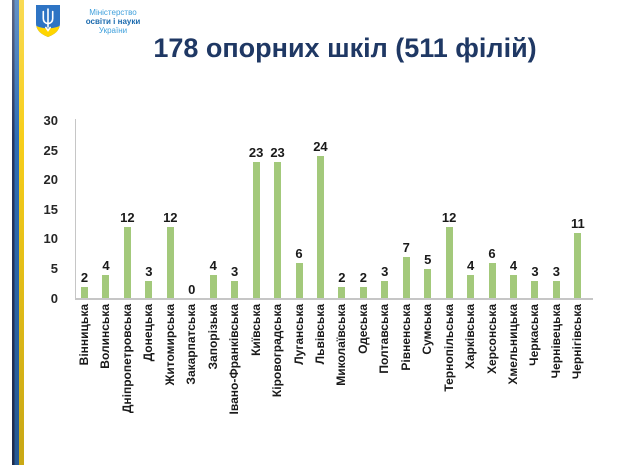 This screenshot has height=465, width=620. Describe the element at coordinates (113, 12) in the screenshot. I see `ministry-name-line1: Міністерство` at that location.